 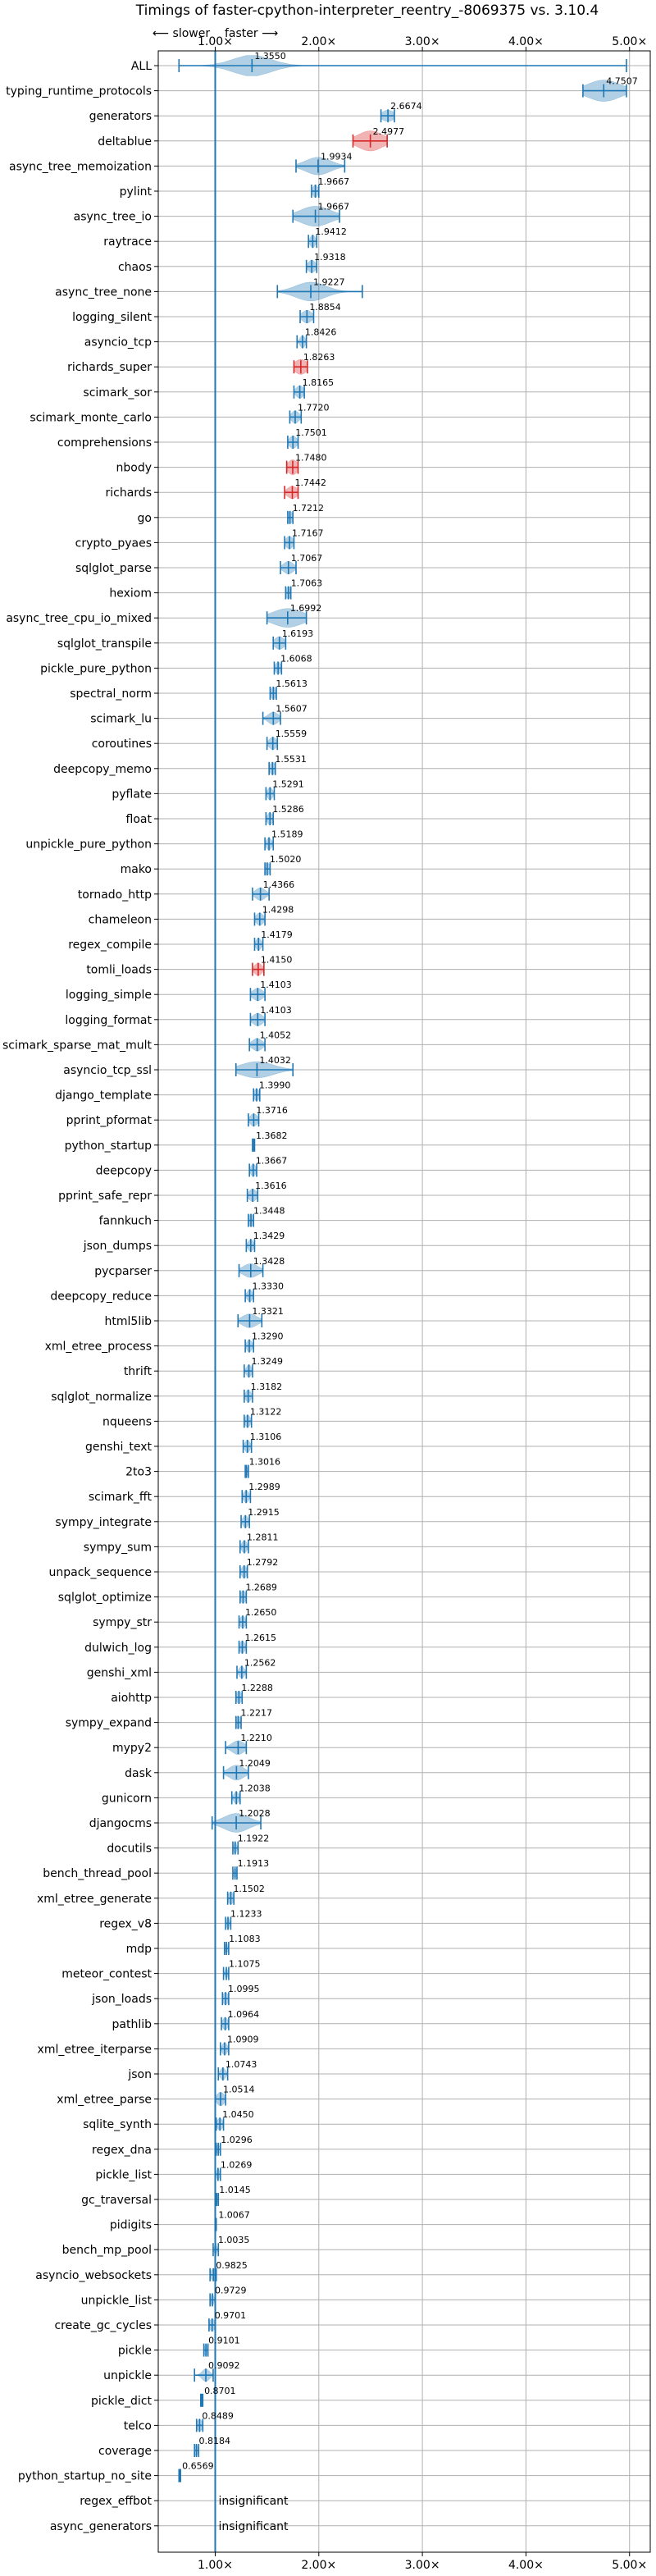 I want to click on value-label: 1.5189, so click(x=287, y=834).